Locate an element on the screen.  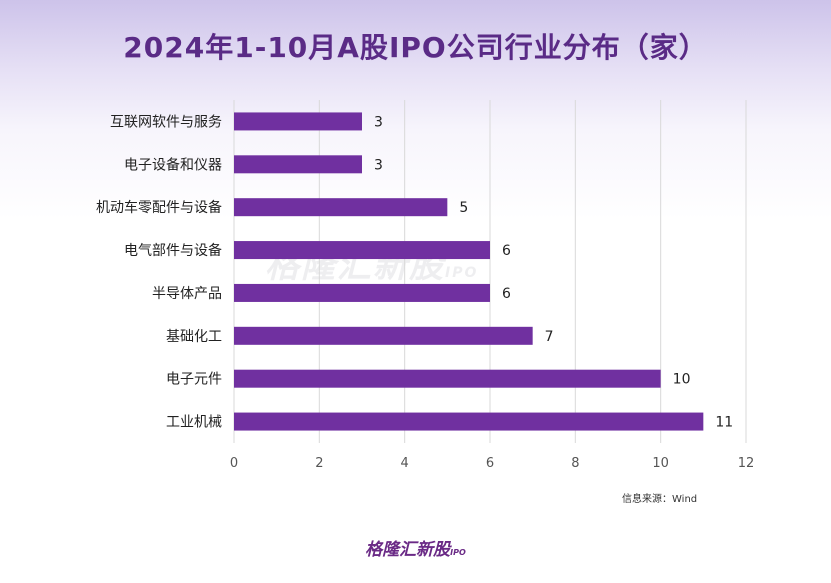
x-tick-label: 8 is located at coordinates (575, 463).